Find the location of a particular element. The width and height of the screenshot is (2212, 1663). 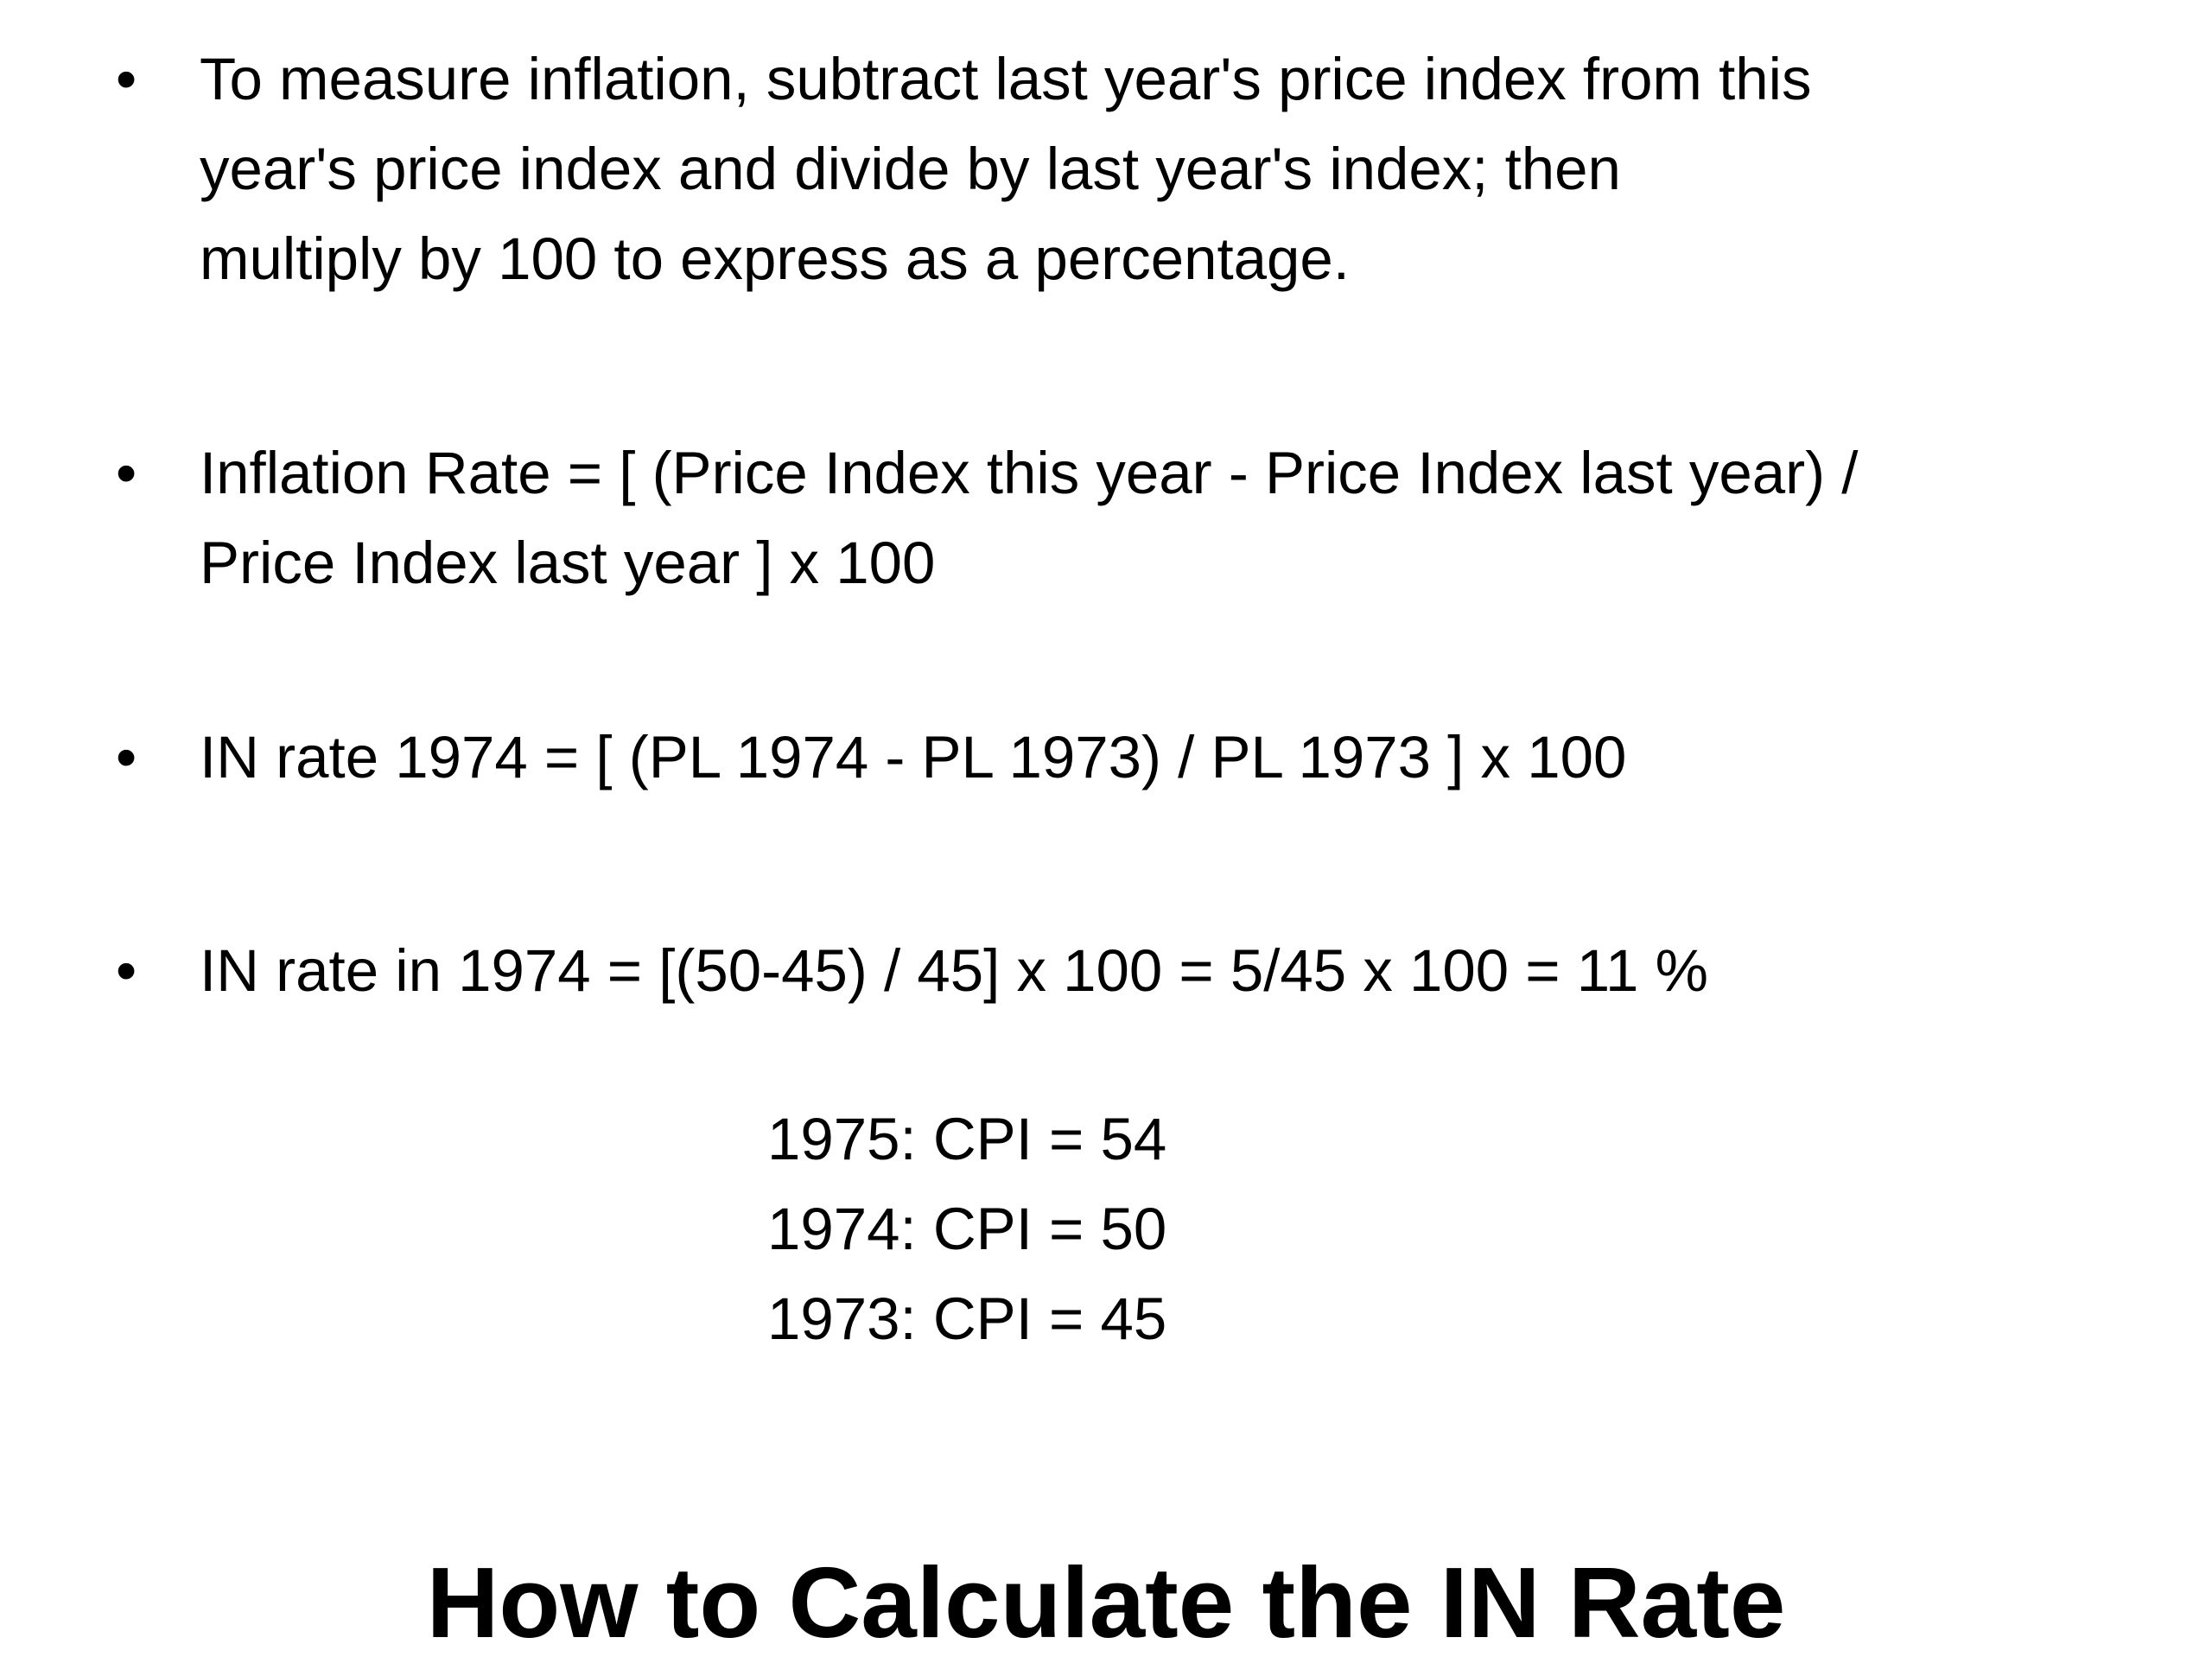

cpi-row-1974: 1974: CPI = 50 is located at coordinates (967, 1229).